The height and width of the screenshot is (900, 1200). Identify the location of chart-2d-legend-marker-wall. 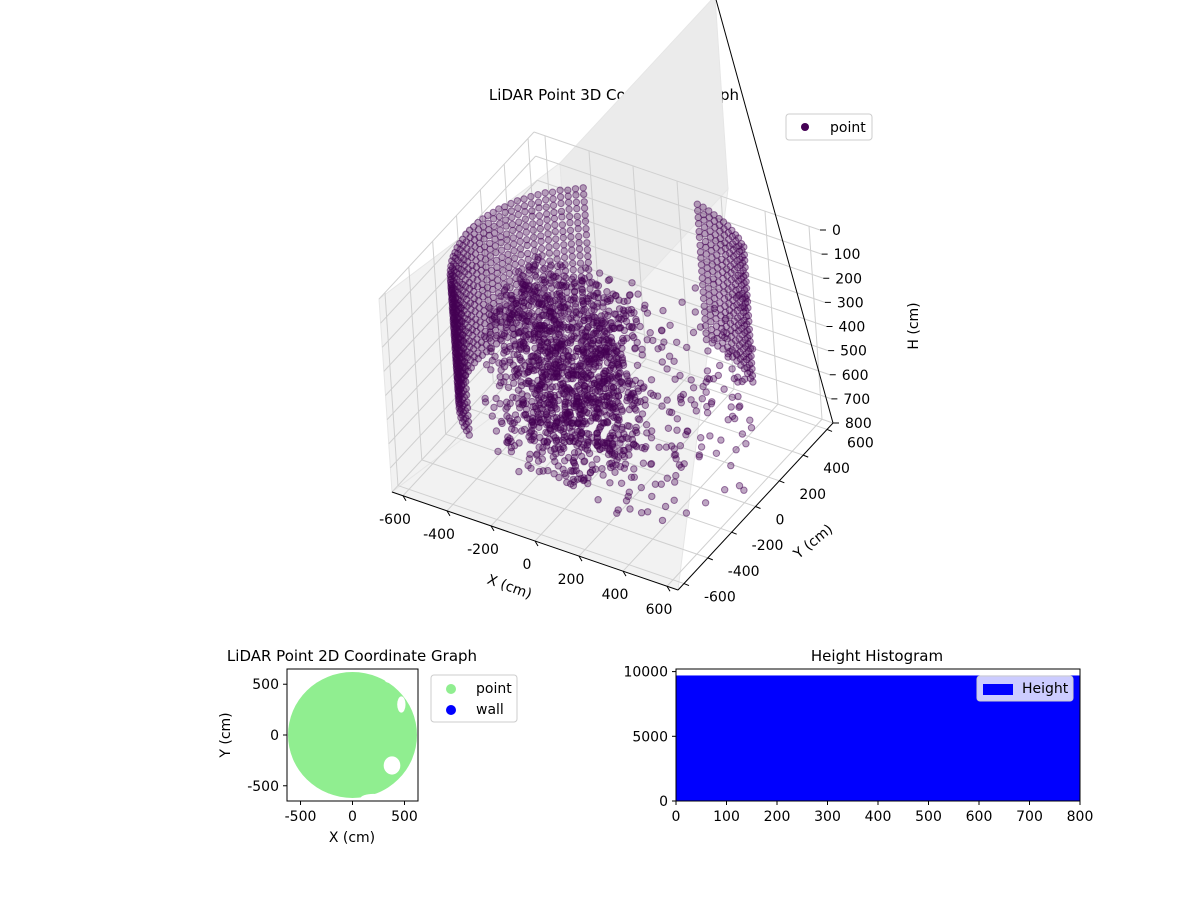
(451, 710).